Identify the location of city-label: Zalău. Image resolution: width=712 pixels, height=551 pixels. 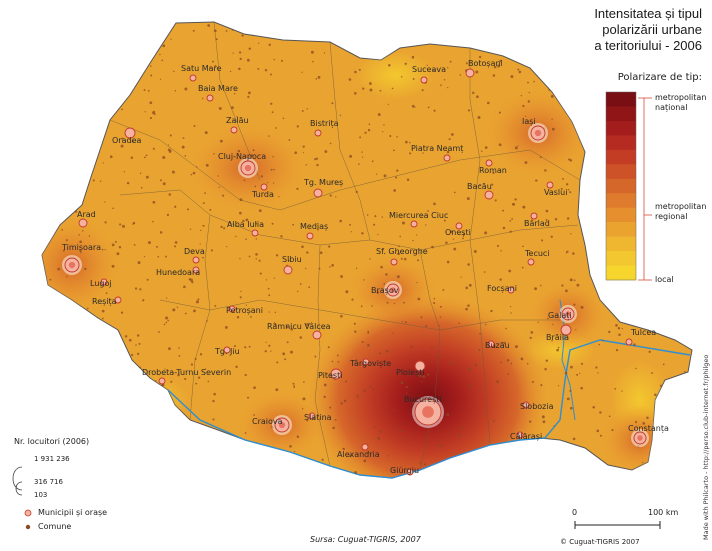
(237, 120).